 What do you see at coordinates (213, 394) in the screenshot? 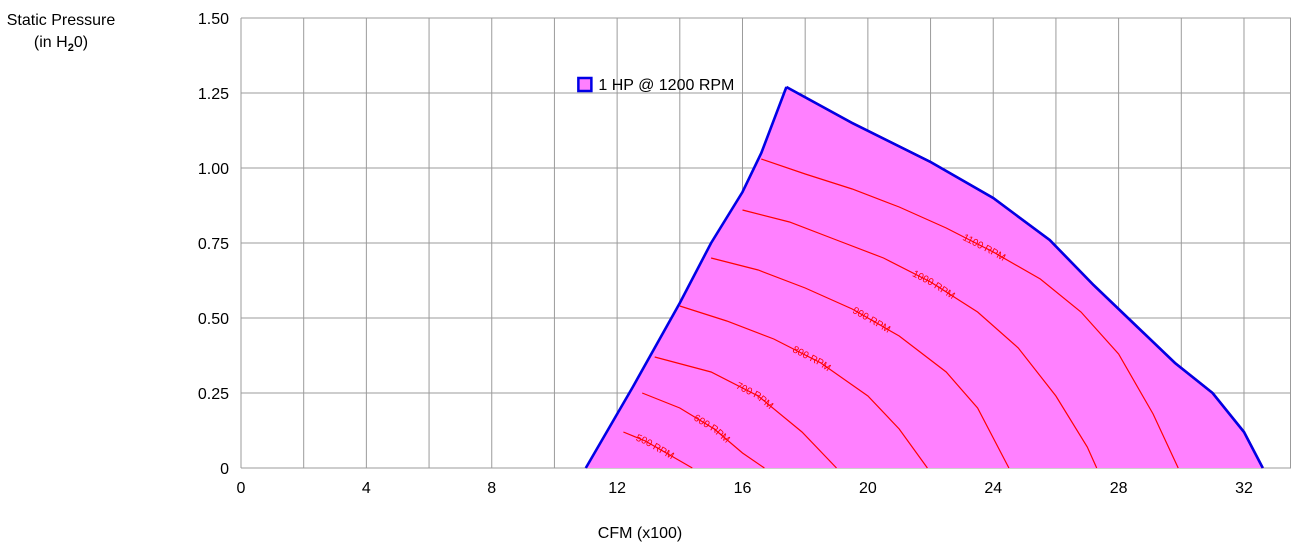
I see `y-tick-label: 0.25` at bounding box center [213, 394].